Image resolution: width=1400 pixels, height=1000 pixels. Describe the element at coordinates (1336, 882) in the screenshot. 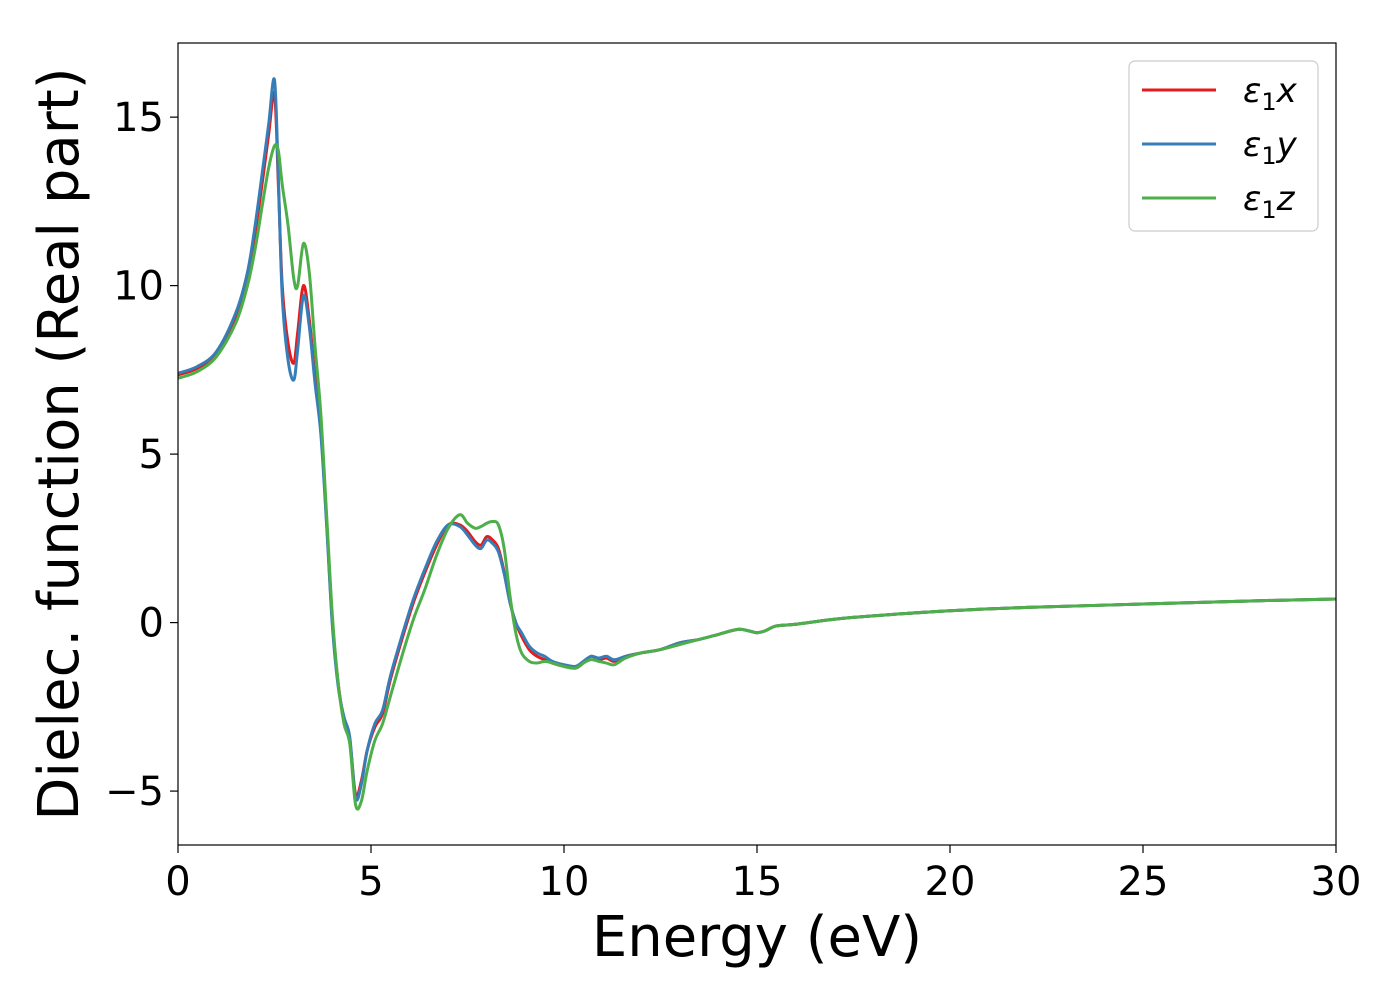

I see `x-tick-label: 30` at that location.